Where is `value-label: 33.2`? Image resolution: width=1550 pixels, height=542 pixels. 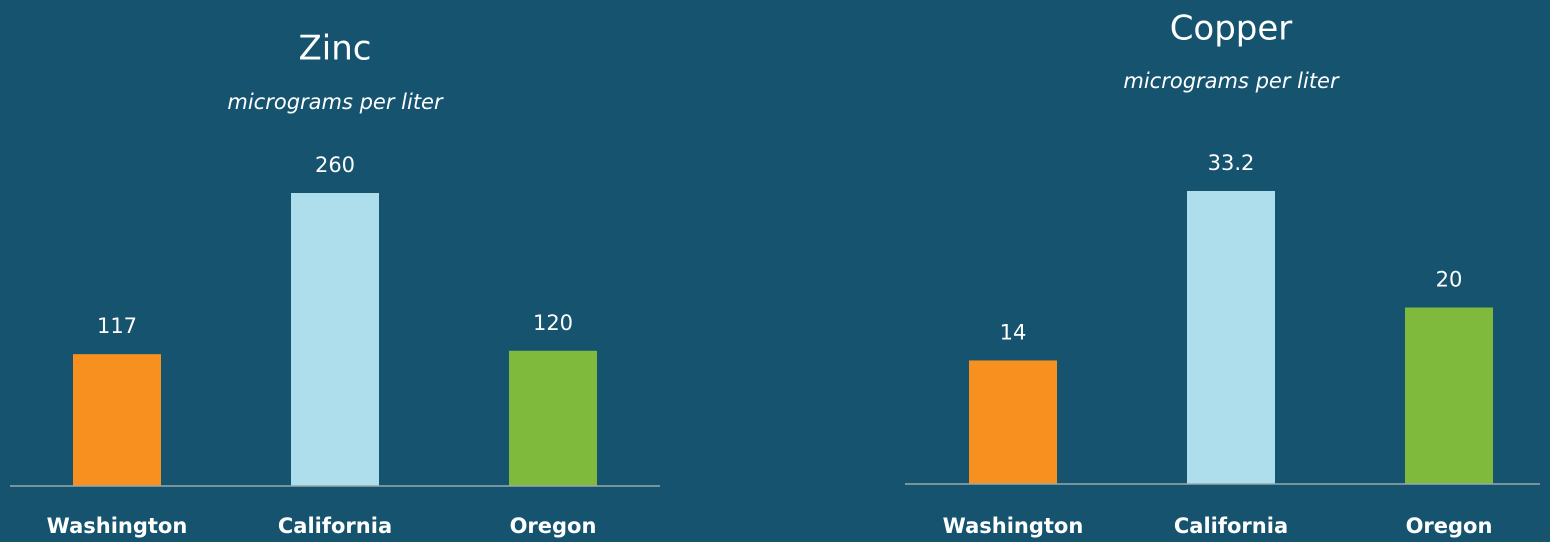 value-label: 33.2 is located at coordinates (1231, 163).